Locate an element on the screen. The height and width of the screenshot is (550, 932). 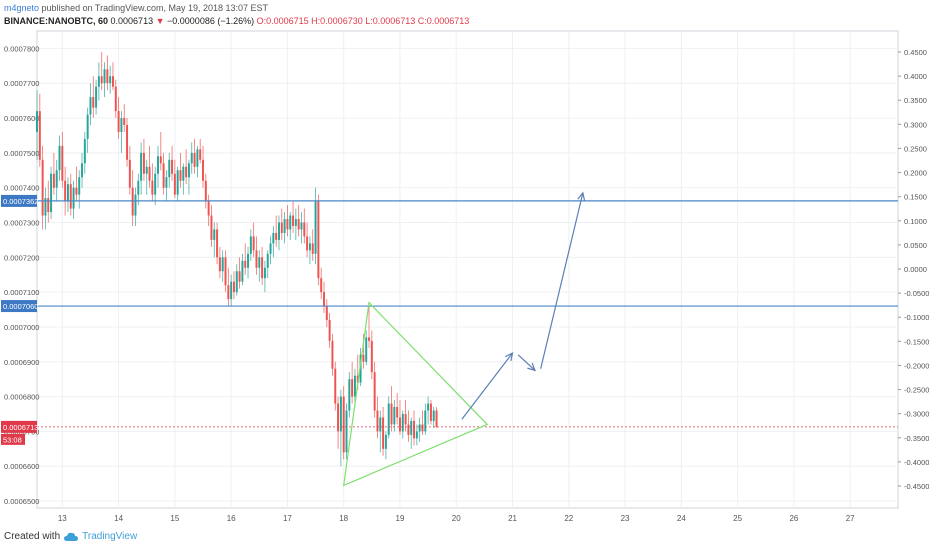
x-tick-label: 21 is located at coordinates (512, 518).